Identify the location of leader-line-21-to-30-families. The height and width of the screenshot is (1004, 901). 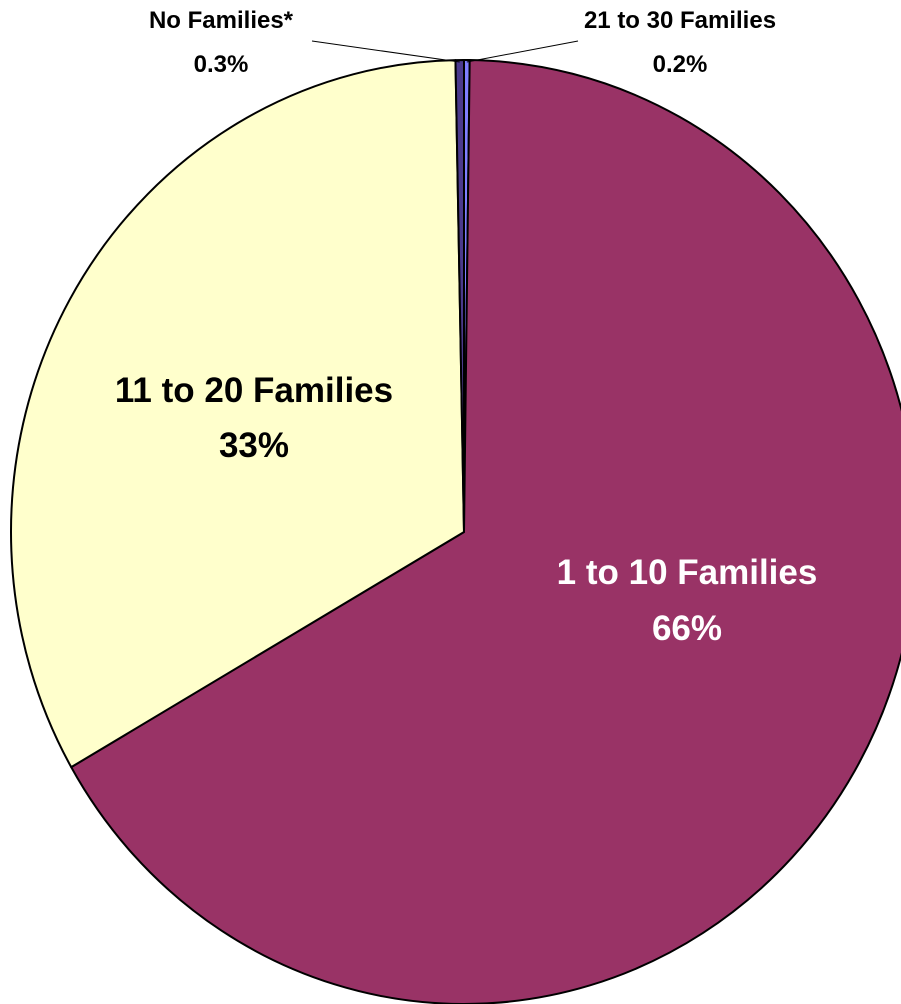
(522, 51).